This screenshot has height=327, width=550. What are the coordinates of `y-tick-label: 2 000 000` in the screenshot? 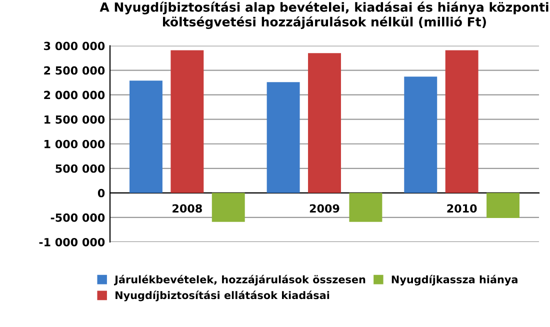 It's located at (74, 95).